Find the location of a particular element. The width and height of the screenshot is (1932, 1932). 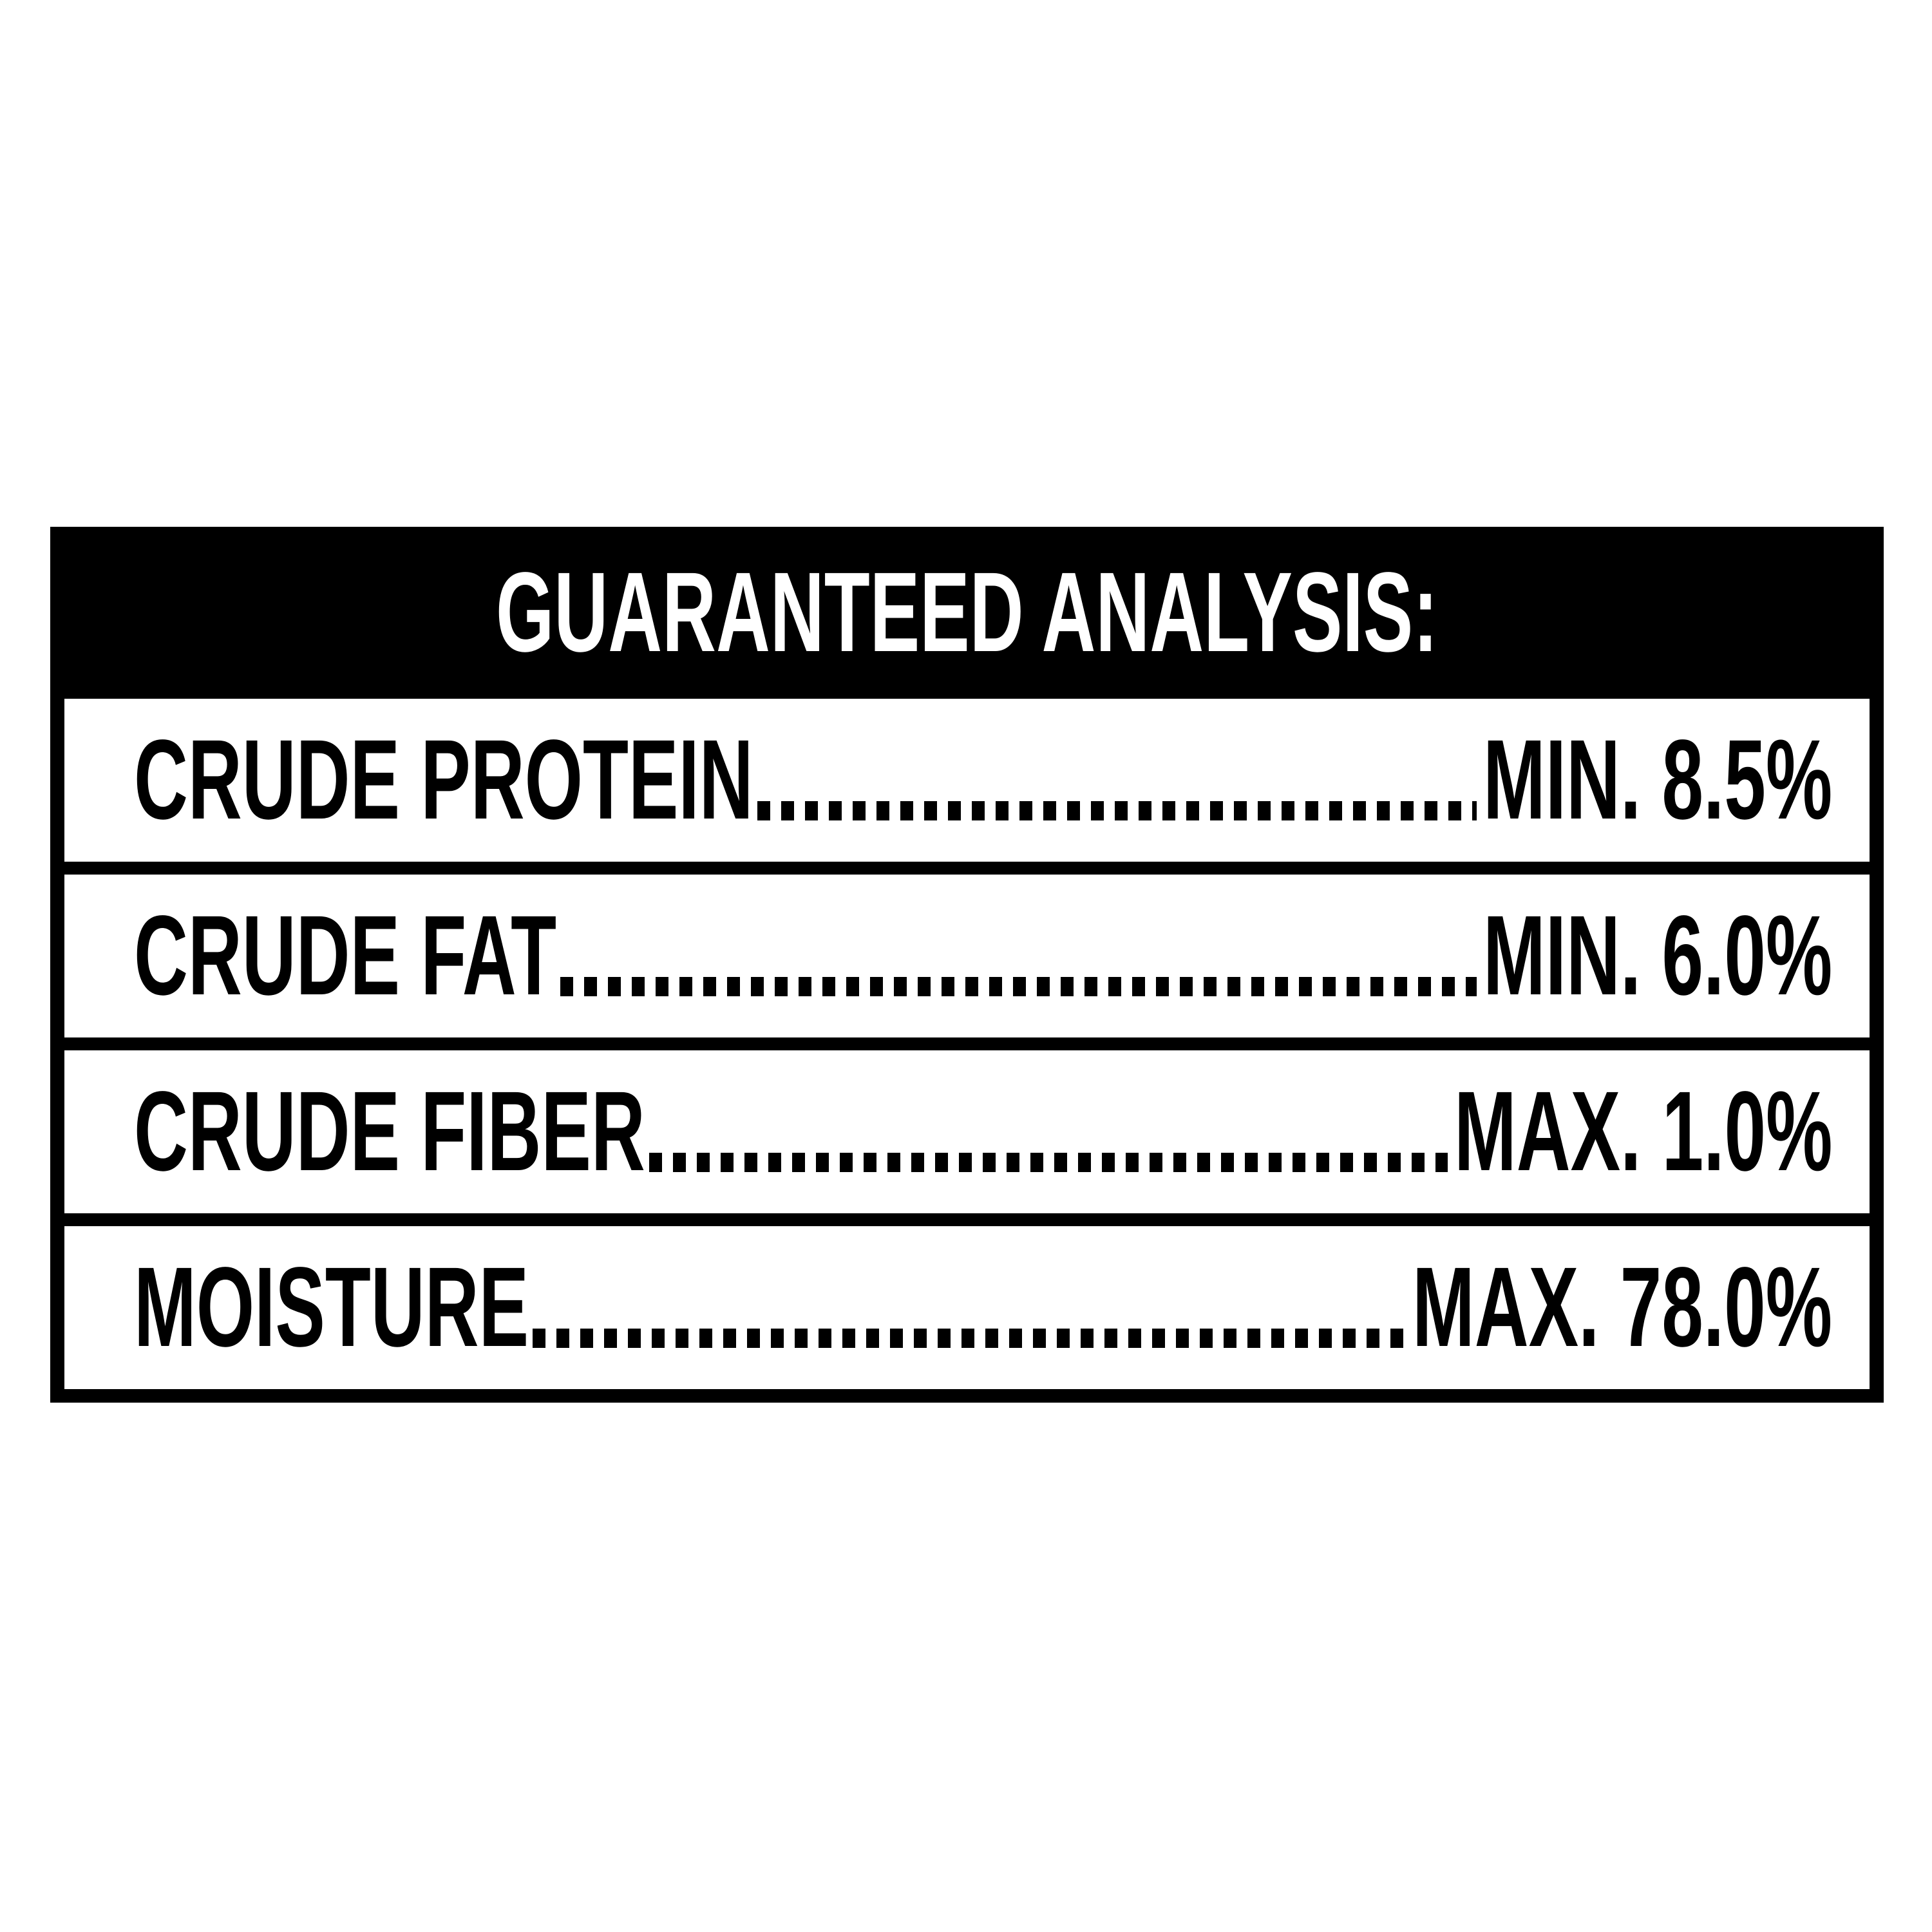

analysis-row-crude-protein: CRUDE PROTEIN MIN. 8.5% is located at coordinates (967, 781).